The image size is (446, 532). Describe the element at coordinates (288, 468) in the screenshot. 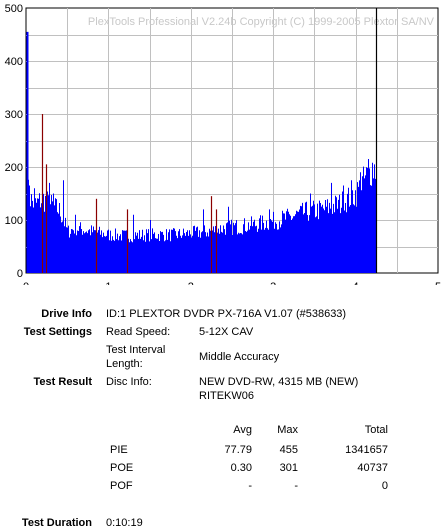

I see `row-poe-max: 301` at that location.